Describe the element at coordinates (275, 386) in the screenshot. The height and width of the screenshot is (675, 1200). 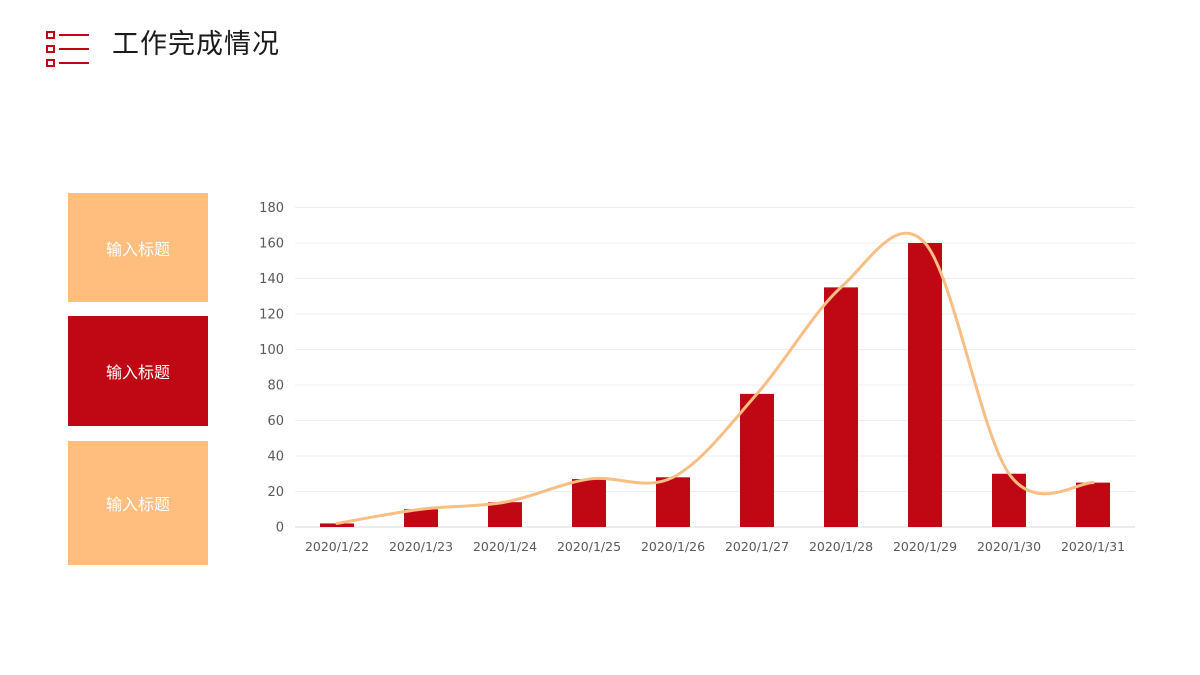
I see `y-tick-label: 80` at that location.